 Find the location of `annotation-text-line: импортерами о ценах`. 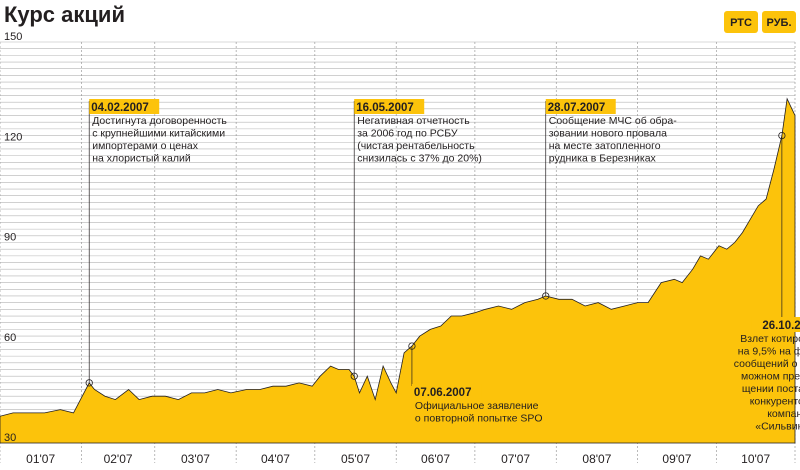

annotation-text-line: импортерами о ценах is located at coordinates (145, 146).